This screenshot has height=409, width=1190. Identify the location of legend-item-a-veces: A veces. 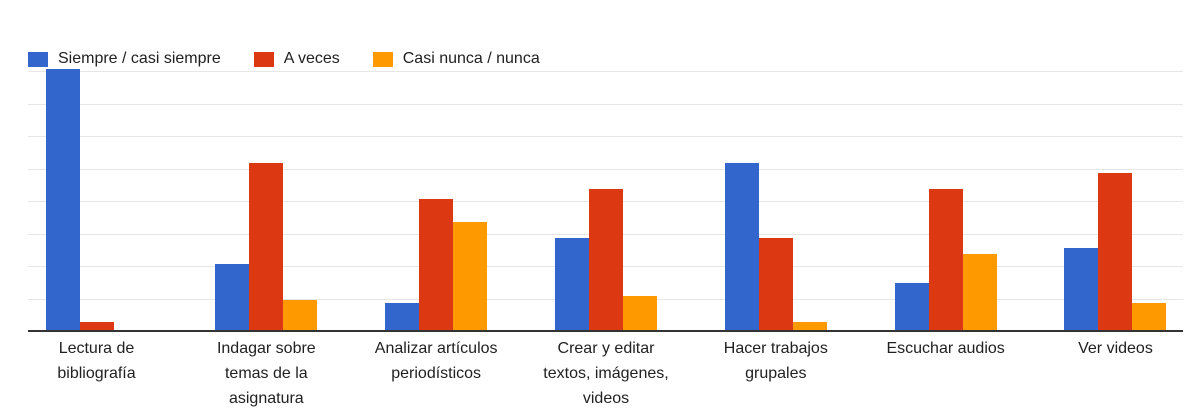
(296, 59).